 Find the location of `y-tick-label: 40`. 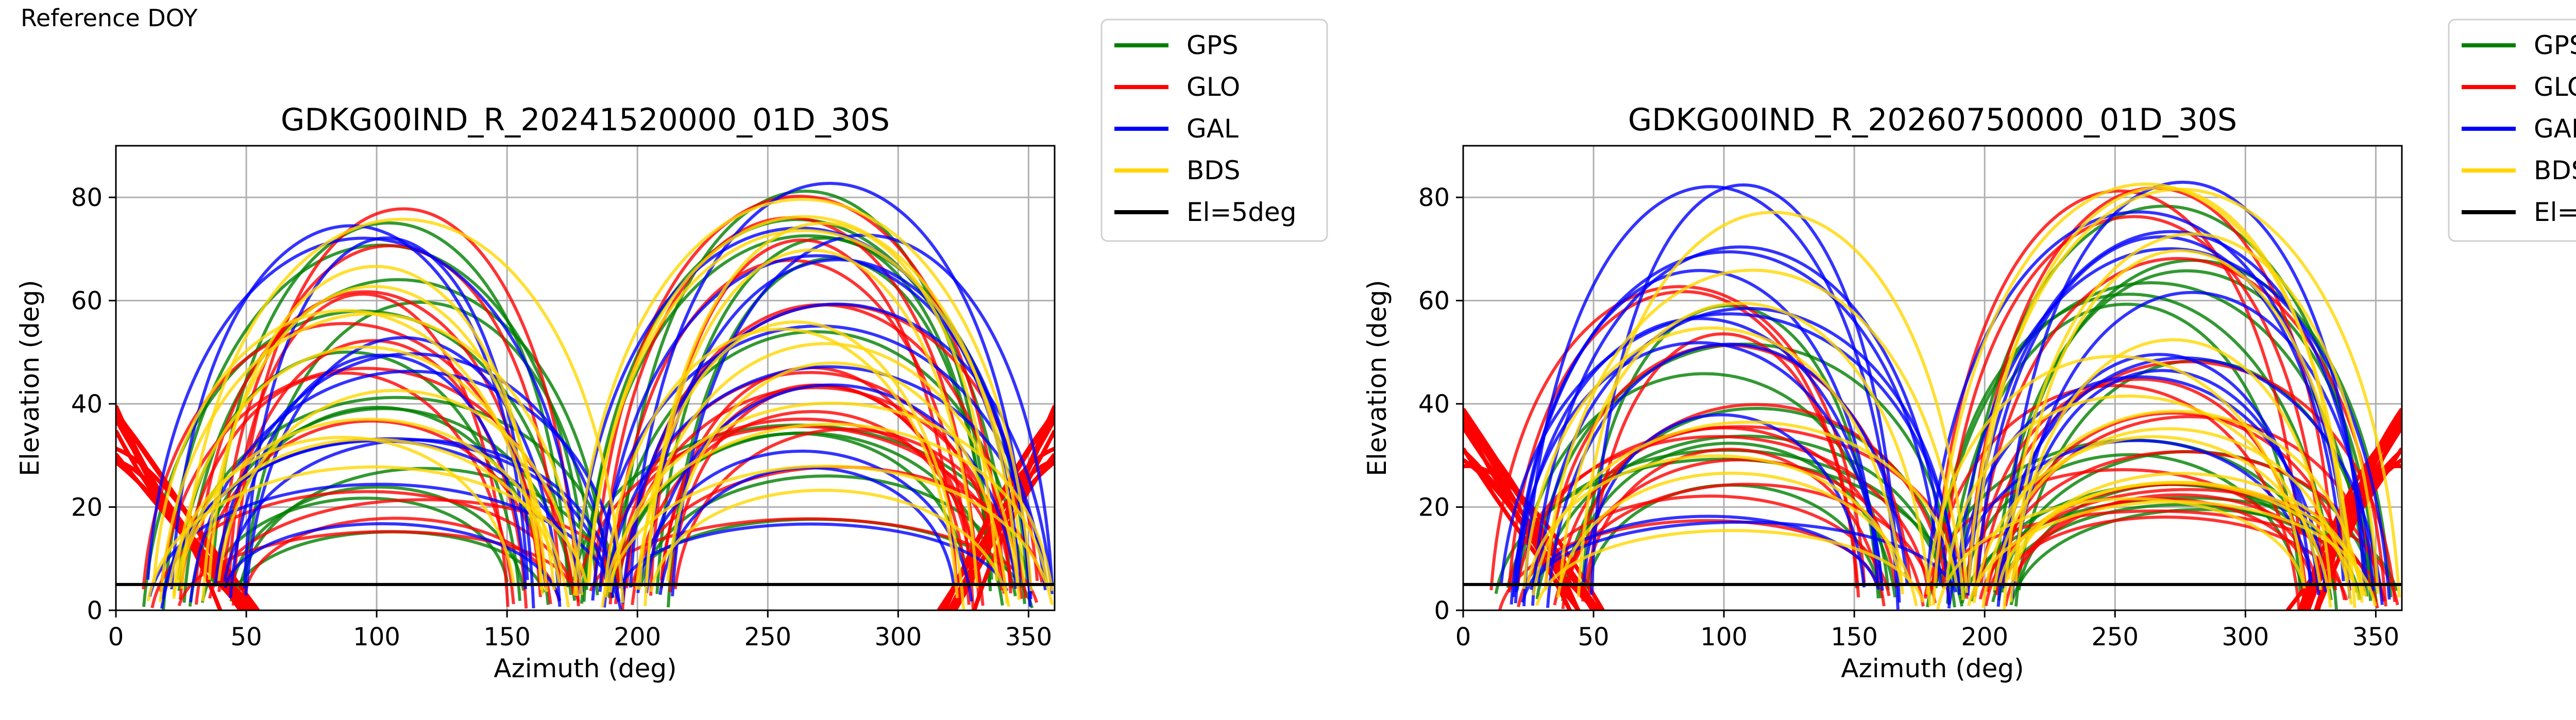

y-tick-label: 40 is located at coordinates (87, 404).